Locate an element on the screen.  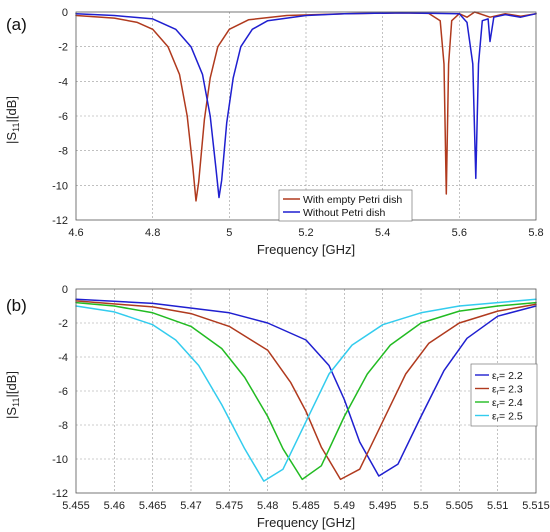
x-tick-label: 5.475 is located at coordinates (230, 506).